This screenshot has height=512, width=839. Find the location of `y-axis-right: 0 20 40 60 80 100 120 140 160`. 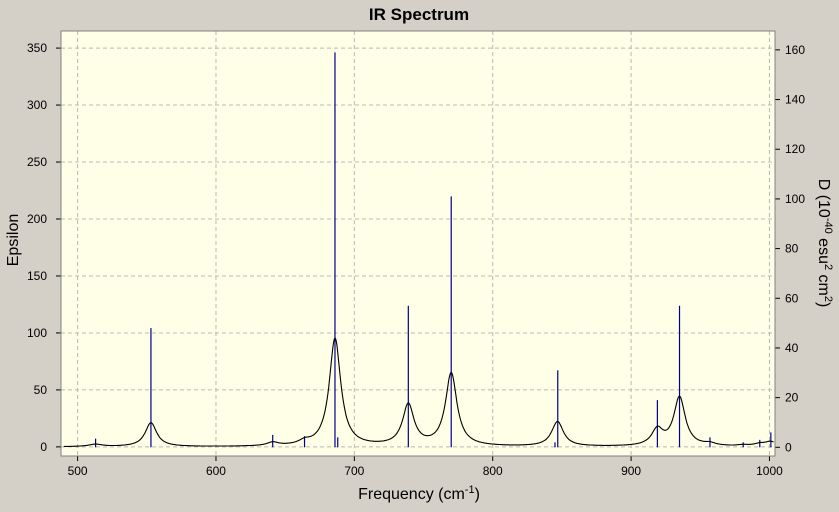

y-axis-right: 0 20 40 60 80 100 120 140 160 is located at coordinates (790, 248).